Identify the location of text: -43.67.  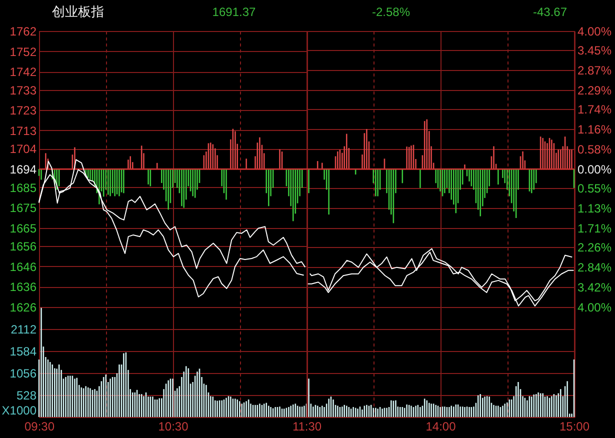
(550, 12).